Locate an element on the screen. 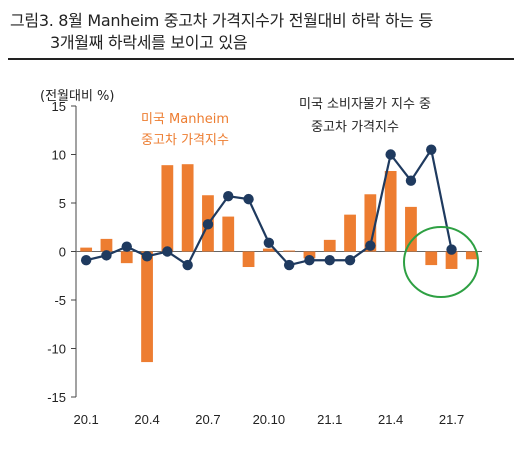 The image size is (521, 450). y-axis-label: (전월대비 %) is located at coordinates (77, 96).